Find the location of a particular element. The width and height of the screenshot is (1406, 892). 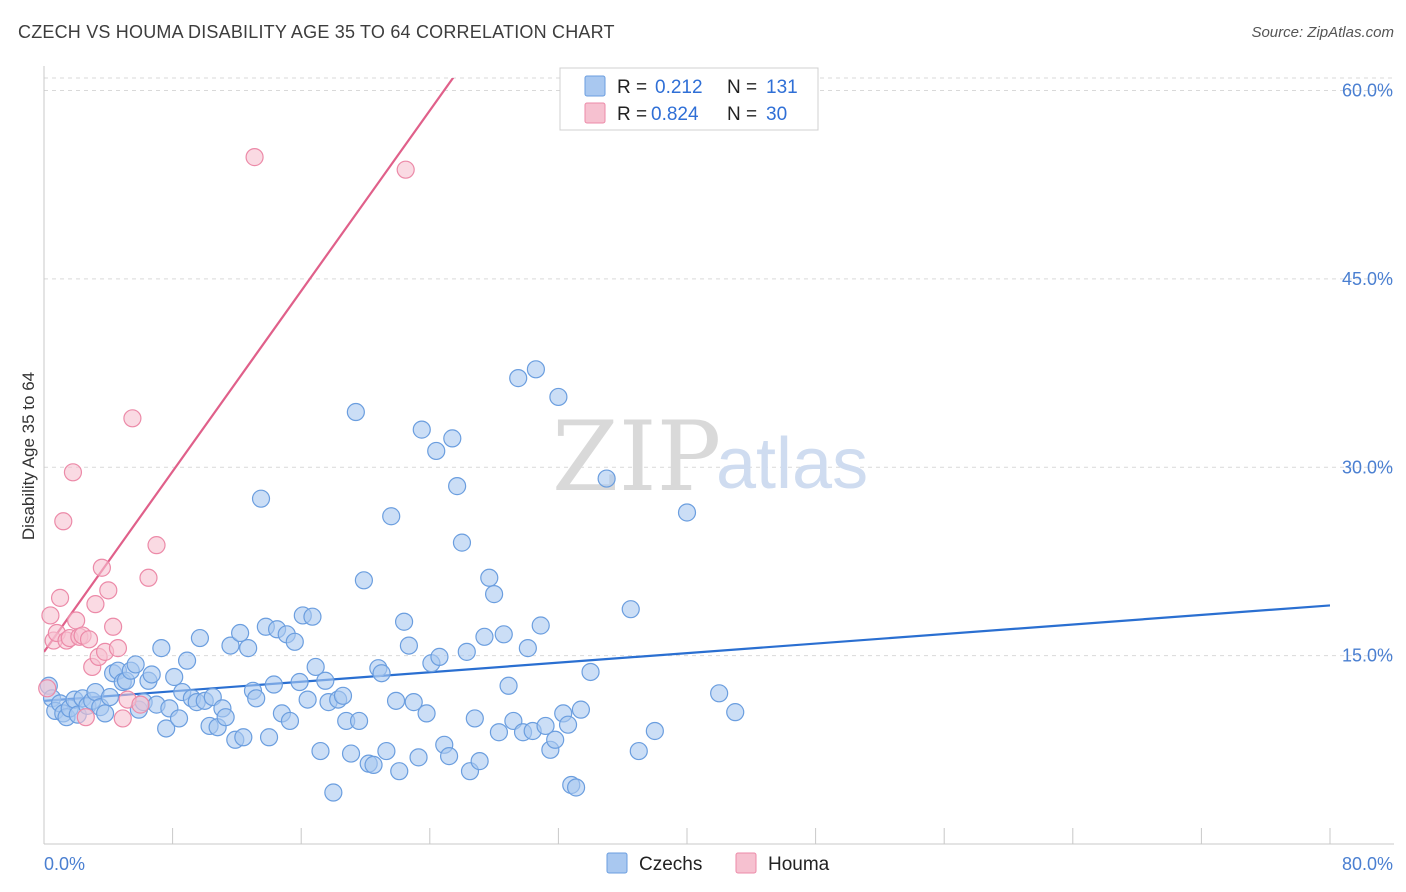

czechs-trend-line is located at coordinates (687, 653).